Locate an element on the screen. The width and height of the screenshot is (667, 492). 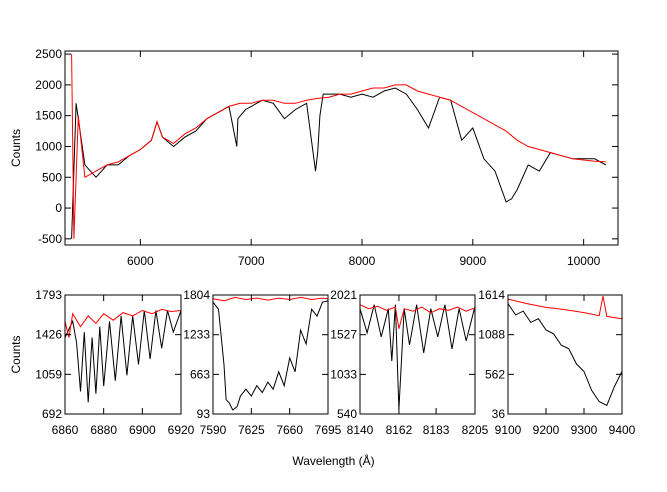
y-tick-label-1: 1059 is located at coordinates (48, 374).